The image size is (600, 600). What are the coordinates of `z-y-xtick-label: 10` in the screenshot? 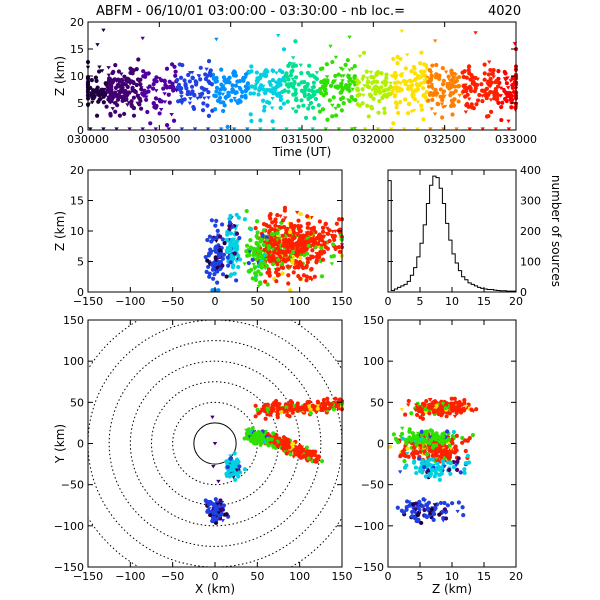 It's located at (452, 576).